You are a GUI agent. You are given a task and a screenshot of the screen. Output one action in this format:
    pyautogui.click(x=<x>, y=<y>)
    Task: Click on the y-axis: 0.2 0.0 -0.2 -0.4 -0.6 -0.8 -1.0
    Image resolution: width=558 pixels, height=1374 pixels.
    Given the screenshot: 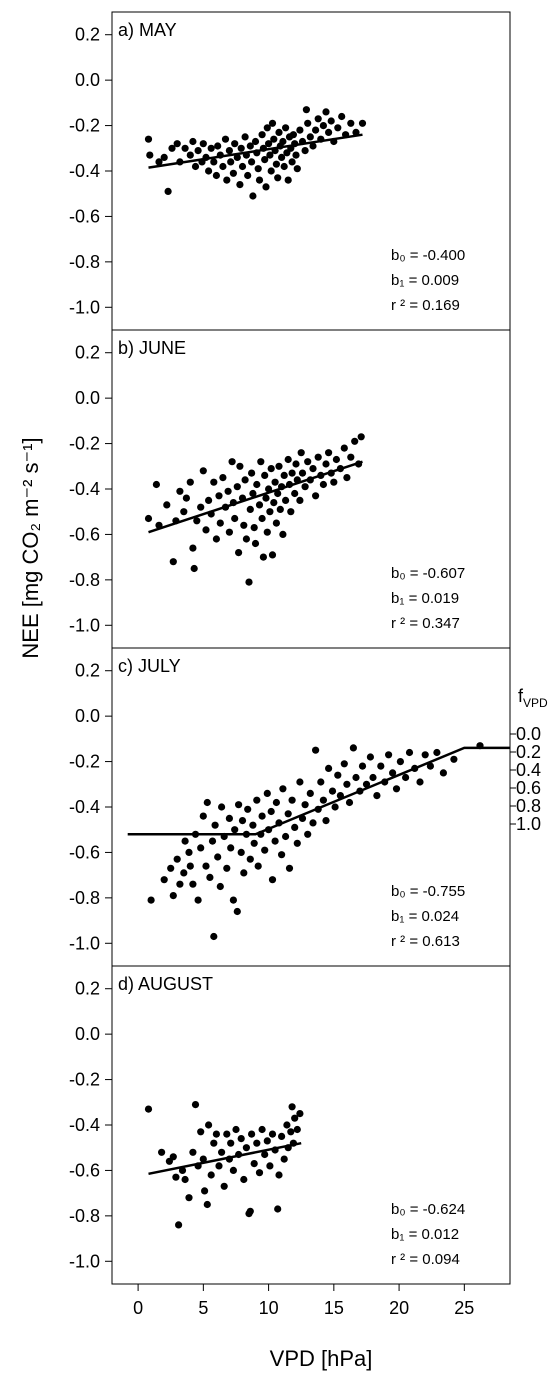 What is the action you would take?
    pyautogui.click(x=90, y=807)
    